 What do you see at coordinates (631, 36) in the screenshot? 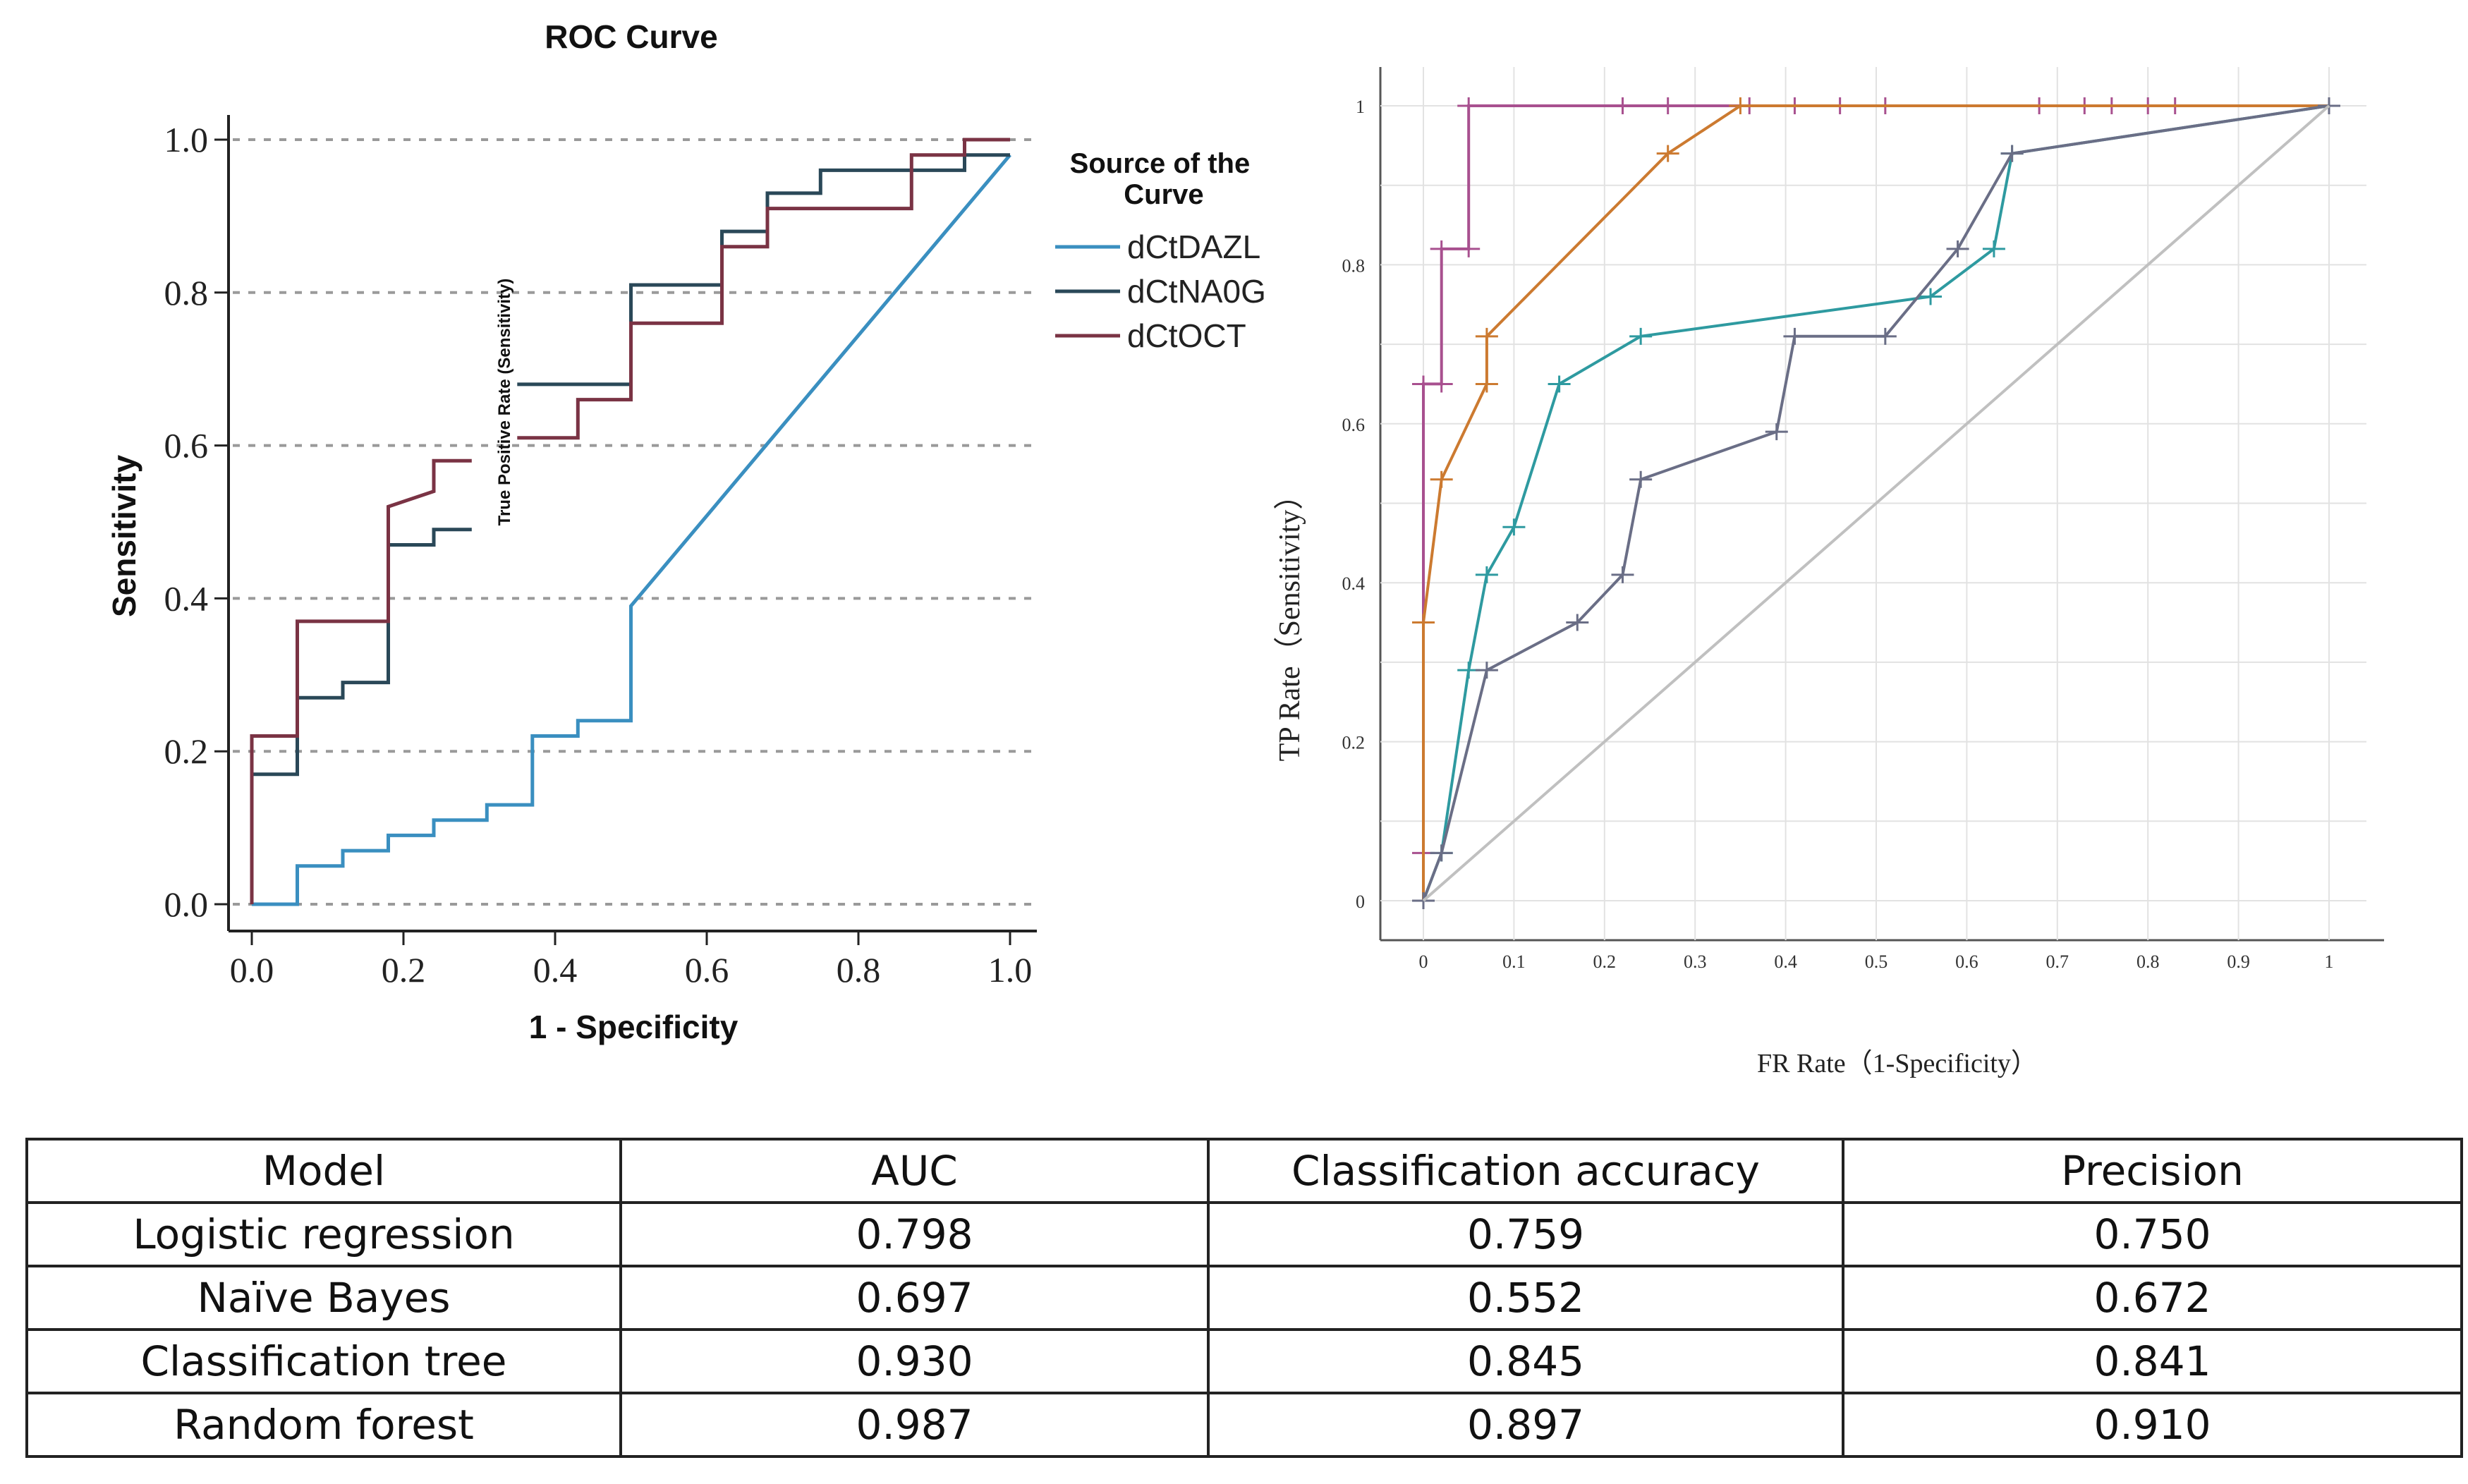
I see `left-chart-title: ROC Curve` at bounding box center [631, 36].